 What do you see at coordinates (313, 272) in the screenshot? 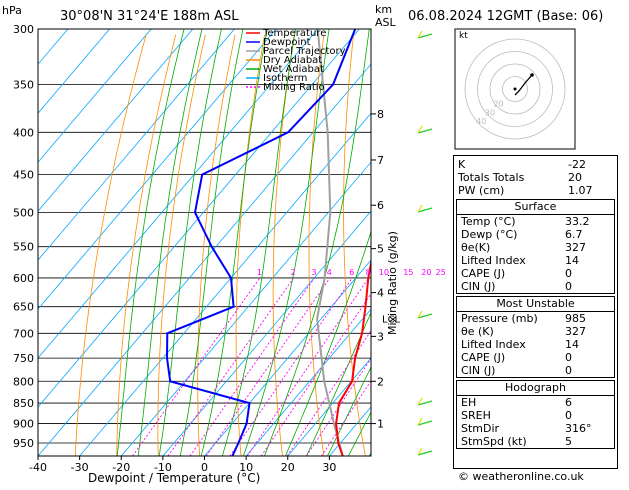
I see `mixing-ratio-label: 3` at bounding box center [313, 272].